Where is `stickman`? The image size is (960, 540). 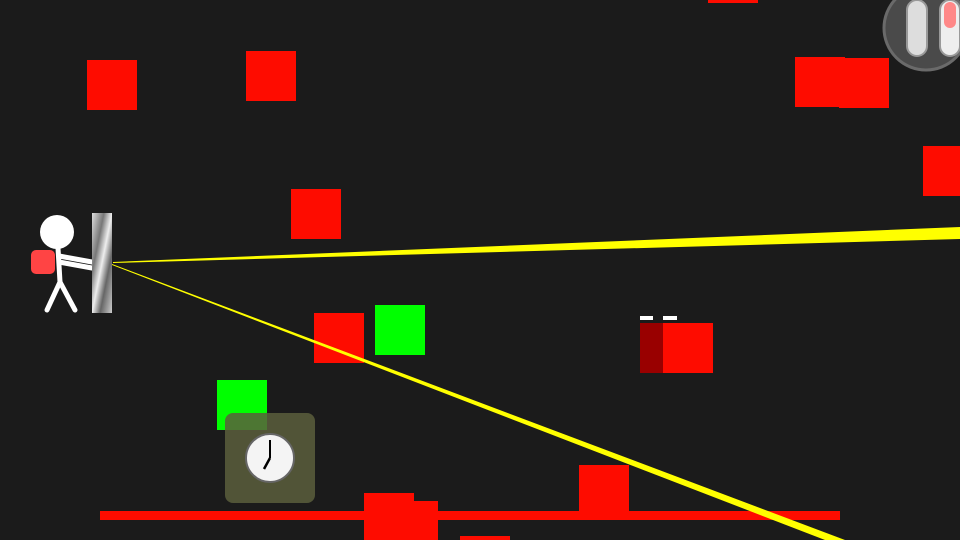 stickman is located at coordinates (63, 264).